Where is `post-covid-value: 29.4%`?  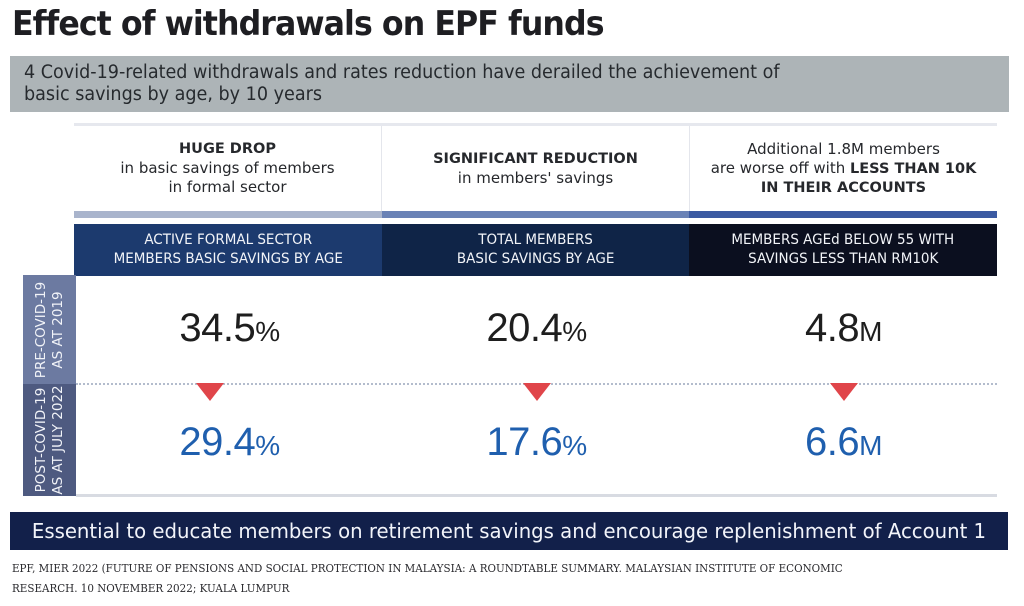 post-covid-value: 29.4% is located at coordinates (229, 442).